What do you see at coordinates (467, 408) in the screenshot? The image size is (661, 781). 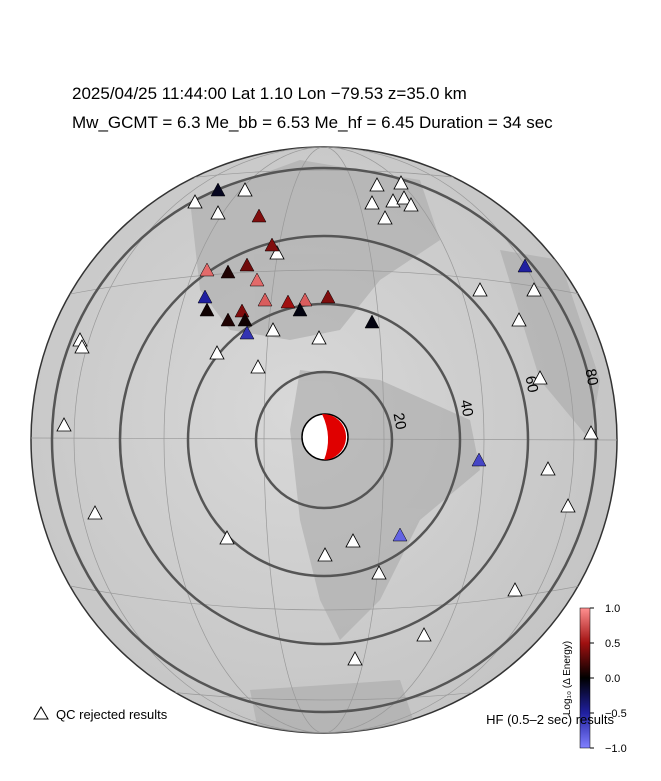 I see `ring-label: 40` at bounding box center [467, 408].